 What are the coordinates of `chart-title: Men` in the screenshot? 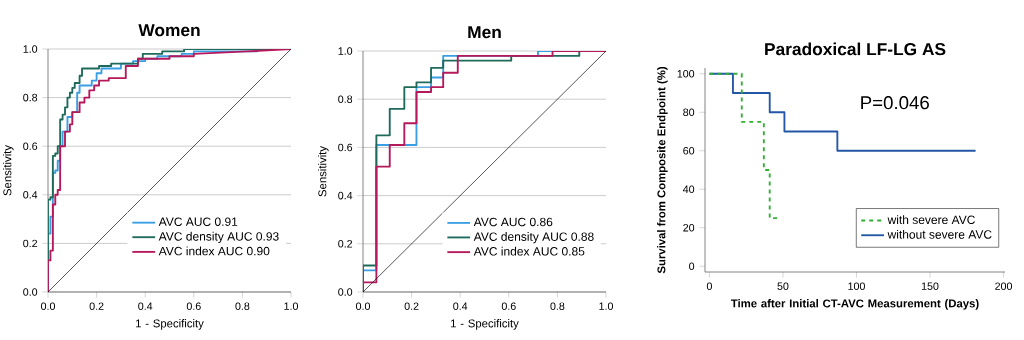 It's located at (484, 32).